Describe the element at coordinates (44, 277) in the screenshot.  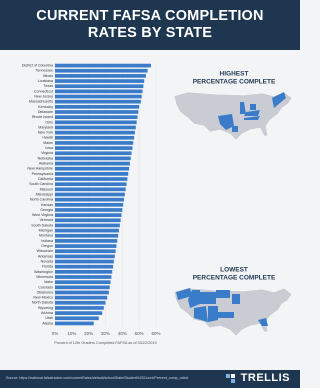
I see `y-tick-label: Minnesota` at that location.